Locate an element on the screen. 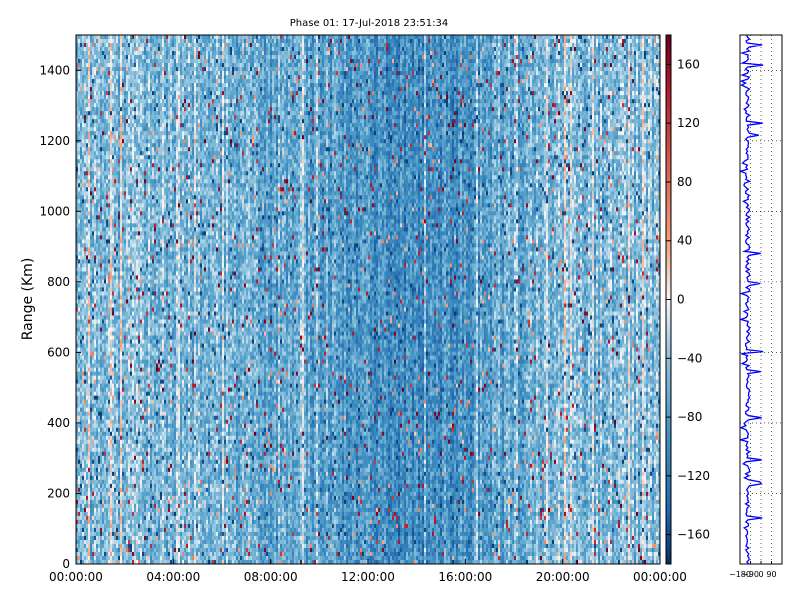 The height and width of the screenshot is (600, 800). x-tick-label: 12:00:00 is located at coordinates (368, 577).